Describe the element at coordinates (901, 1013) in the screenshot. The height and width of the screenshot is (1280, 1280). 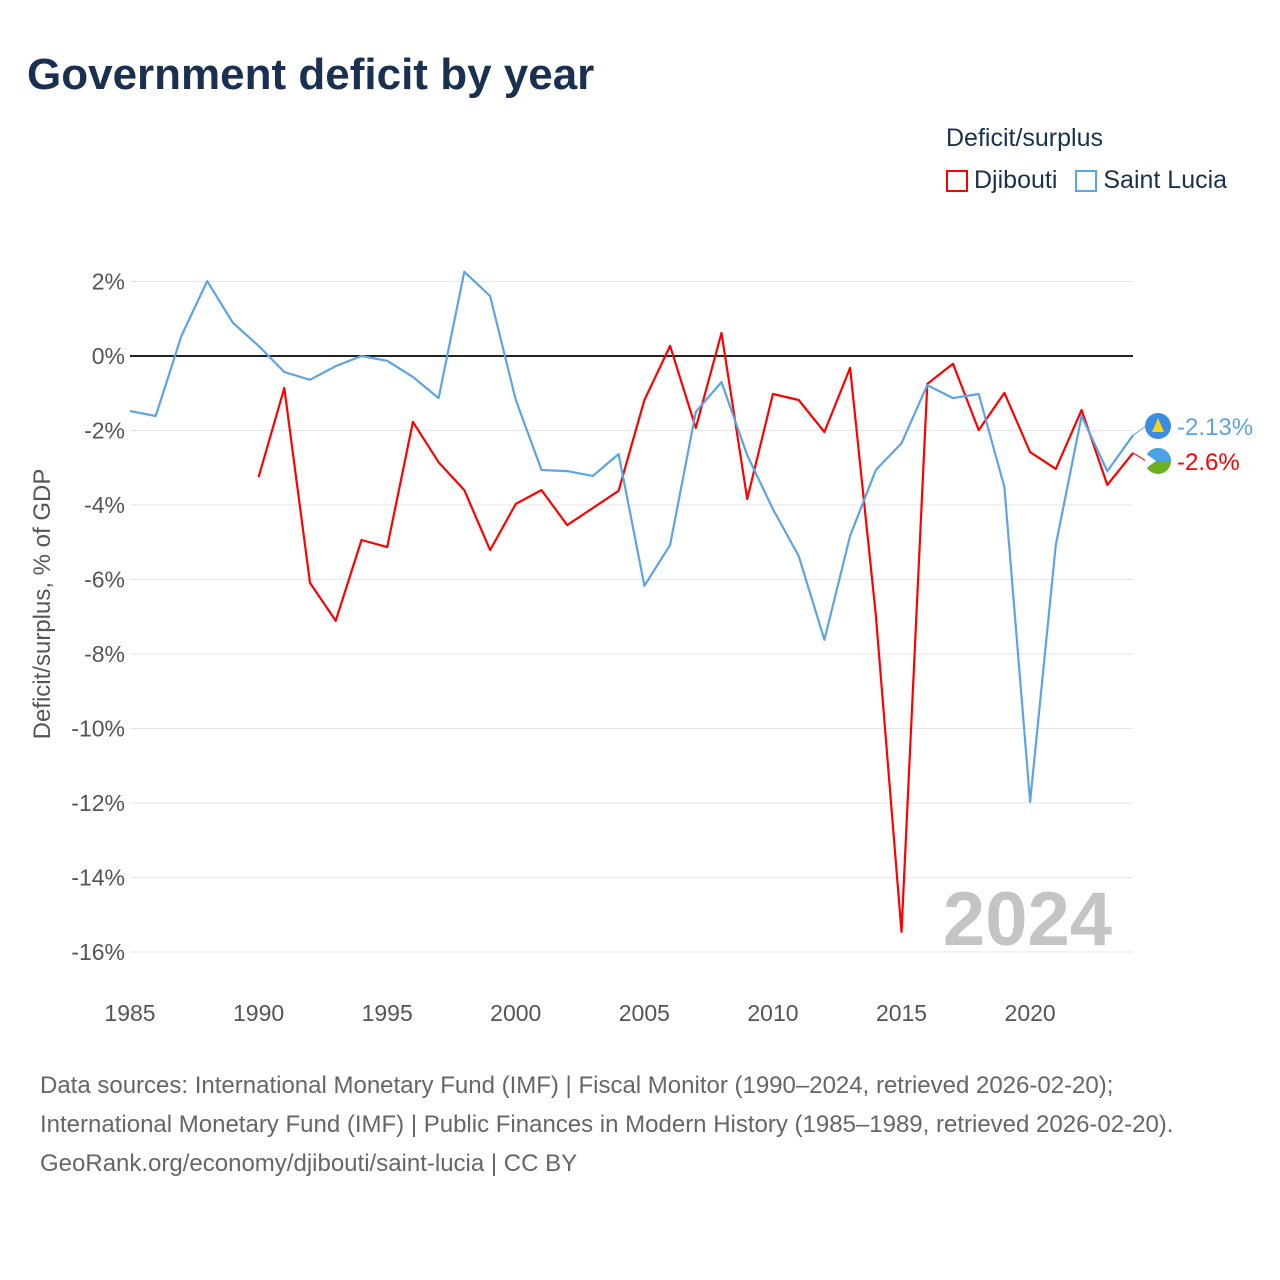
I see `x-tick-label: 2015` at that location.